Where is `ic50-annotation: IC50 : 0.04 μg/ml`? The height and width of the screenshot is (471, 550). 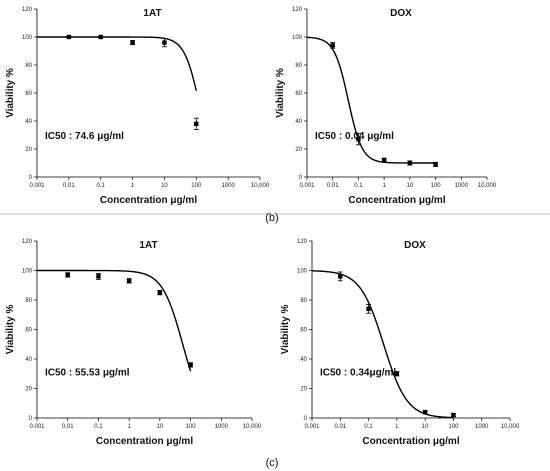
ic50-annotation: IC50 : 0.04 μg/ml is located at coordinates (354, 136).